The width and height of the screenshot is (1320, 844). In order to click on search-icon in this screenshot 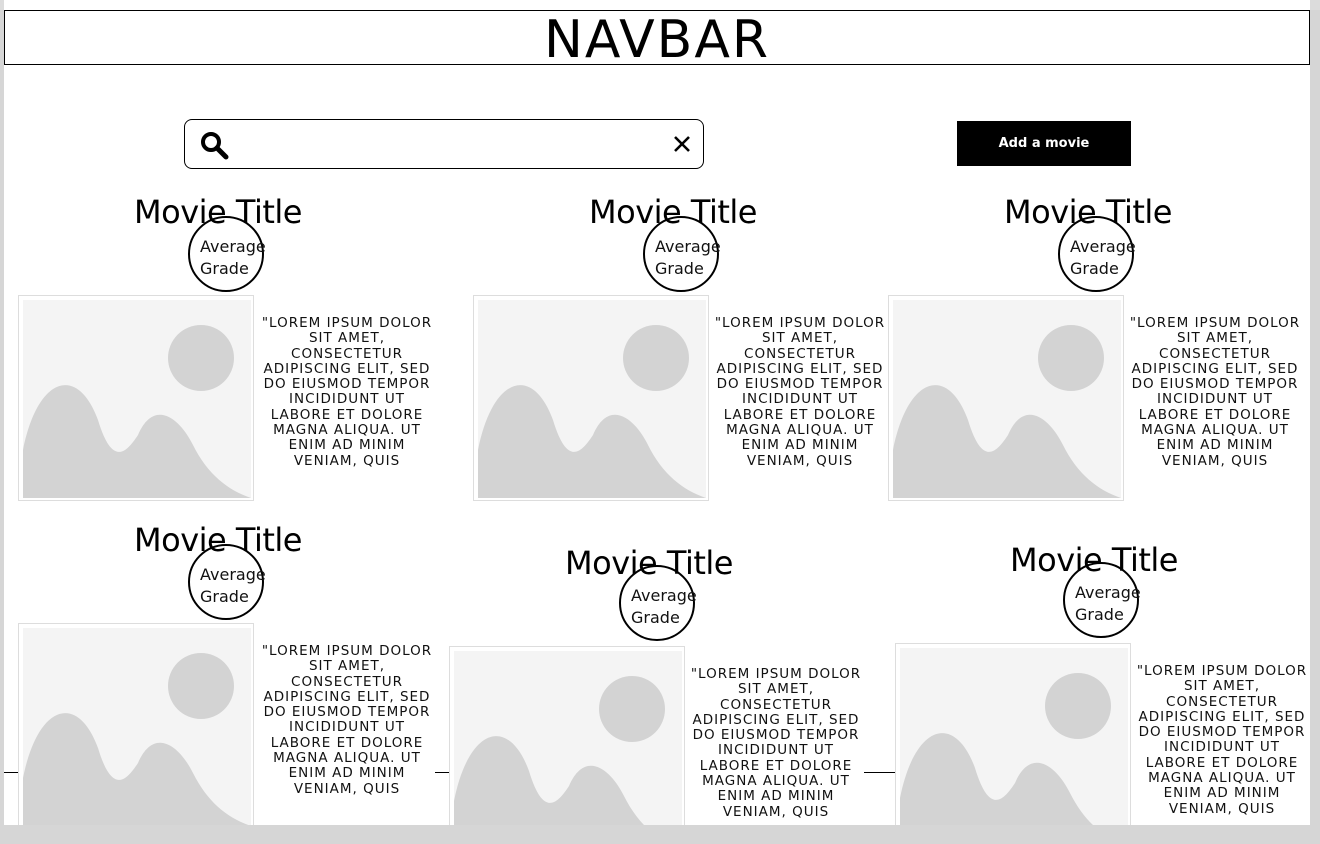, I will do `click(214, 145)`.